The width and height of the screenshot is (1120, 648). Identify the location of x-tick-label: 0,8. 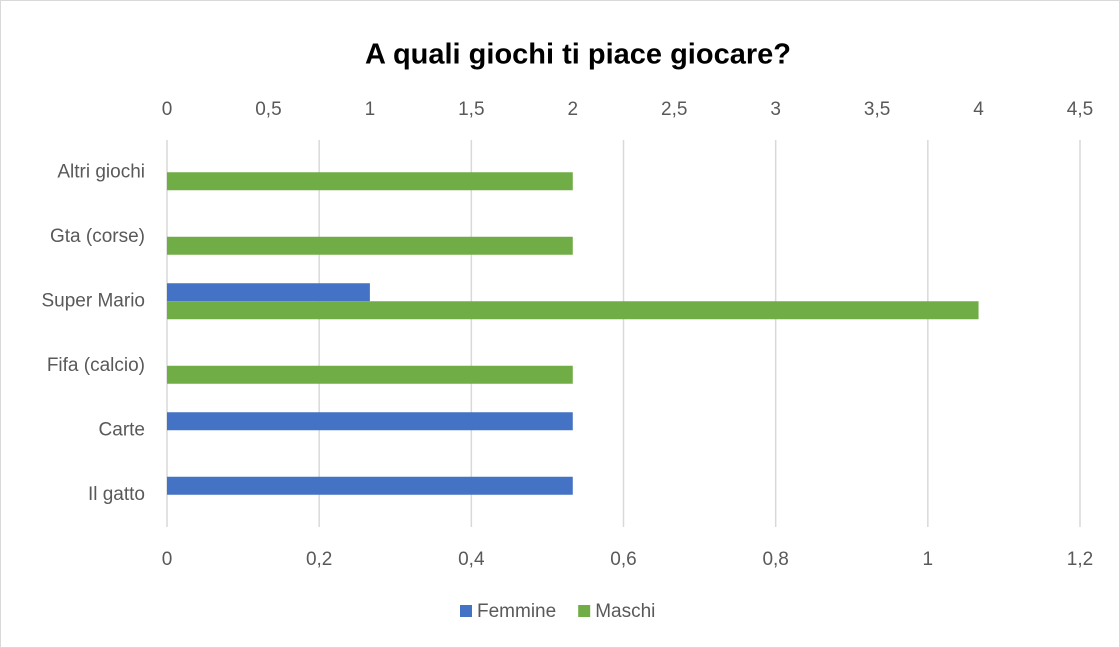
(775, 559).